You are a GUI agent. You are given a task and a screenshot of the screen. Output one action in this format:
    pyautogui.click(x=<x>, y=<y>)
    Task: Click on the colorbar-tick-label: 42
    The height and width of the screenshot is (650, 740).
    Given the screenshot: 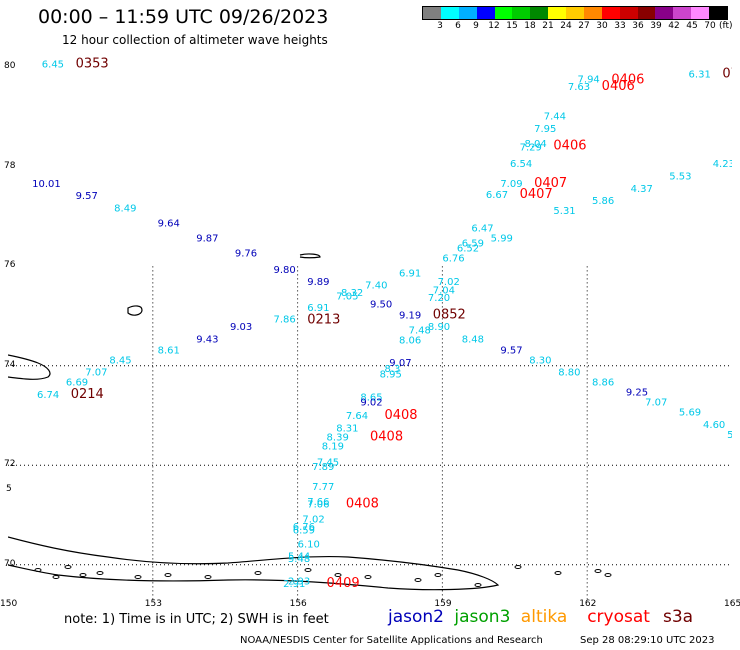 What is the action you would take?
    pyautogui.click(x=674, y=26)
    